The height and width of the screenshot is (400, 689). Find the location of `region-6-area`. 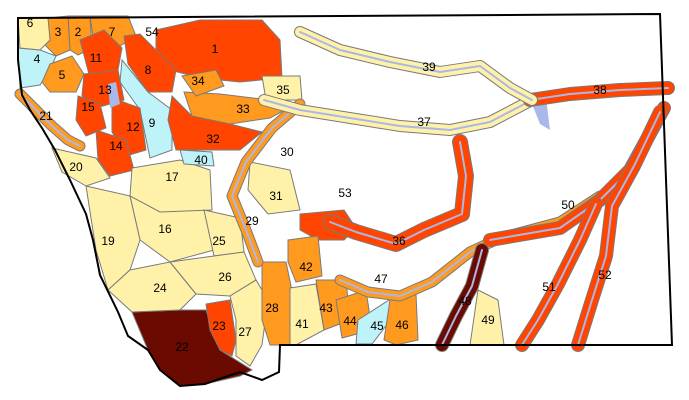

region-6-area is located at coordinates (34, 34).